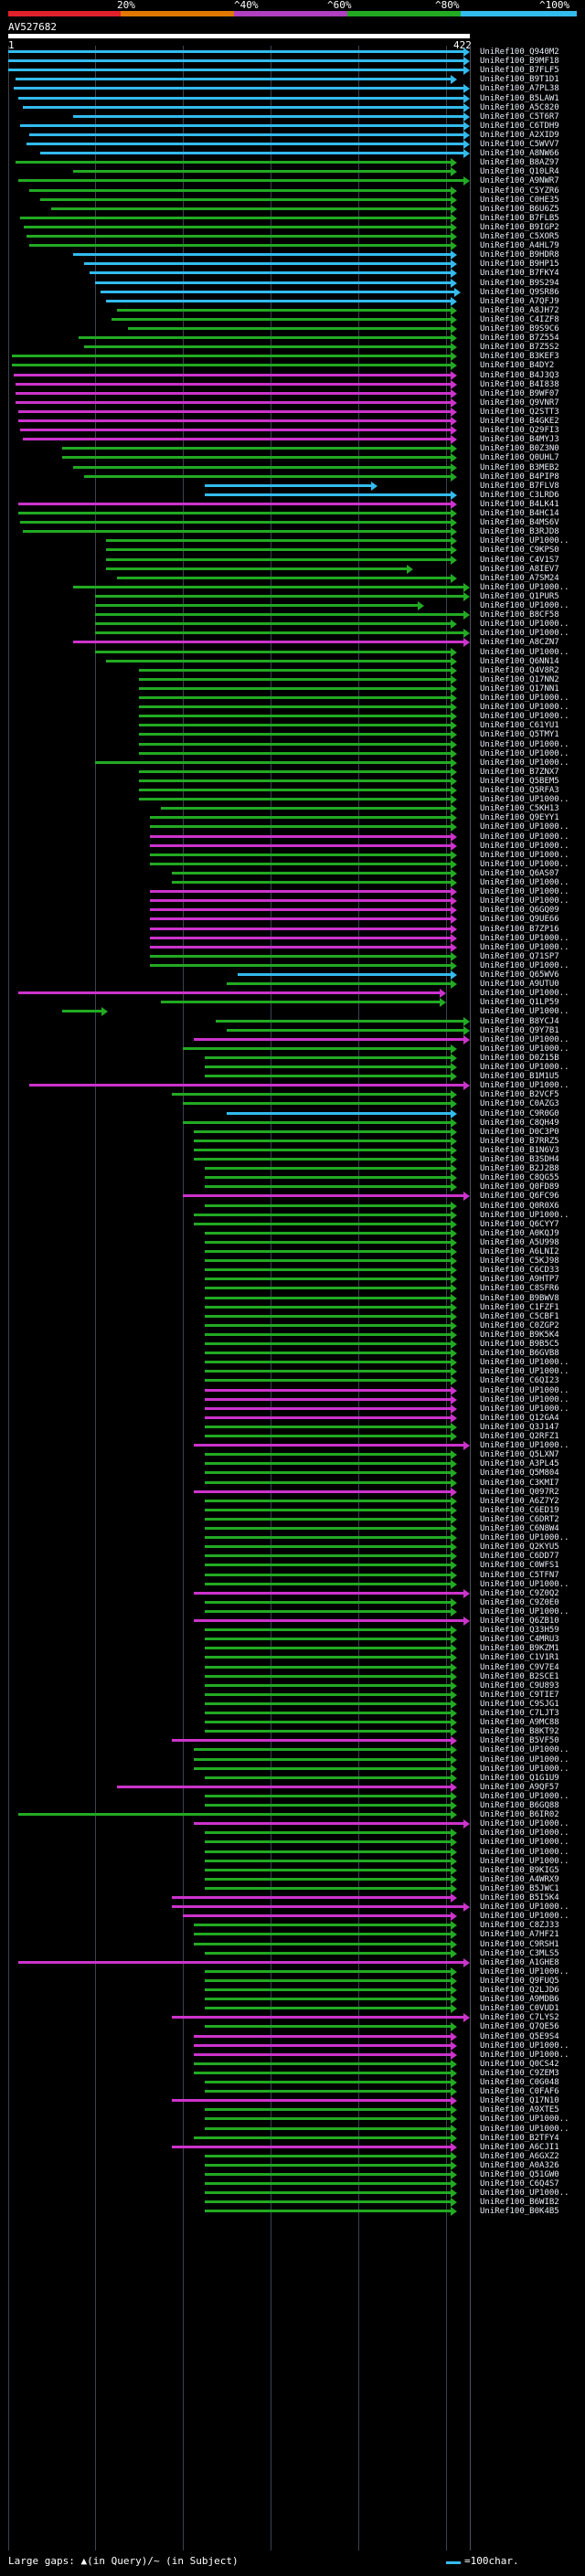  I want to click on hit-label-link: UniRef100_B3SDH4, so click(519, 1159).